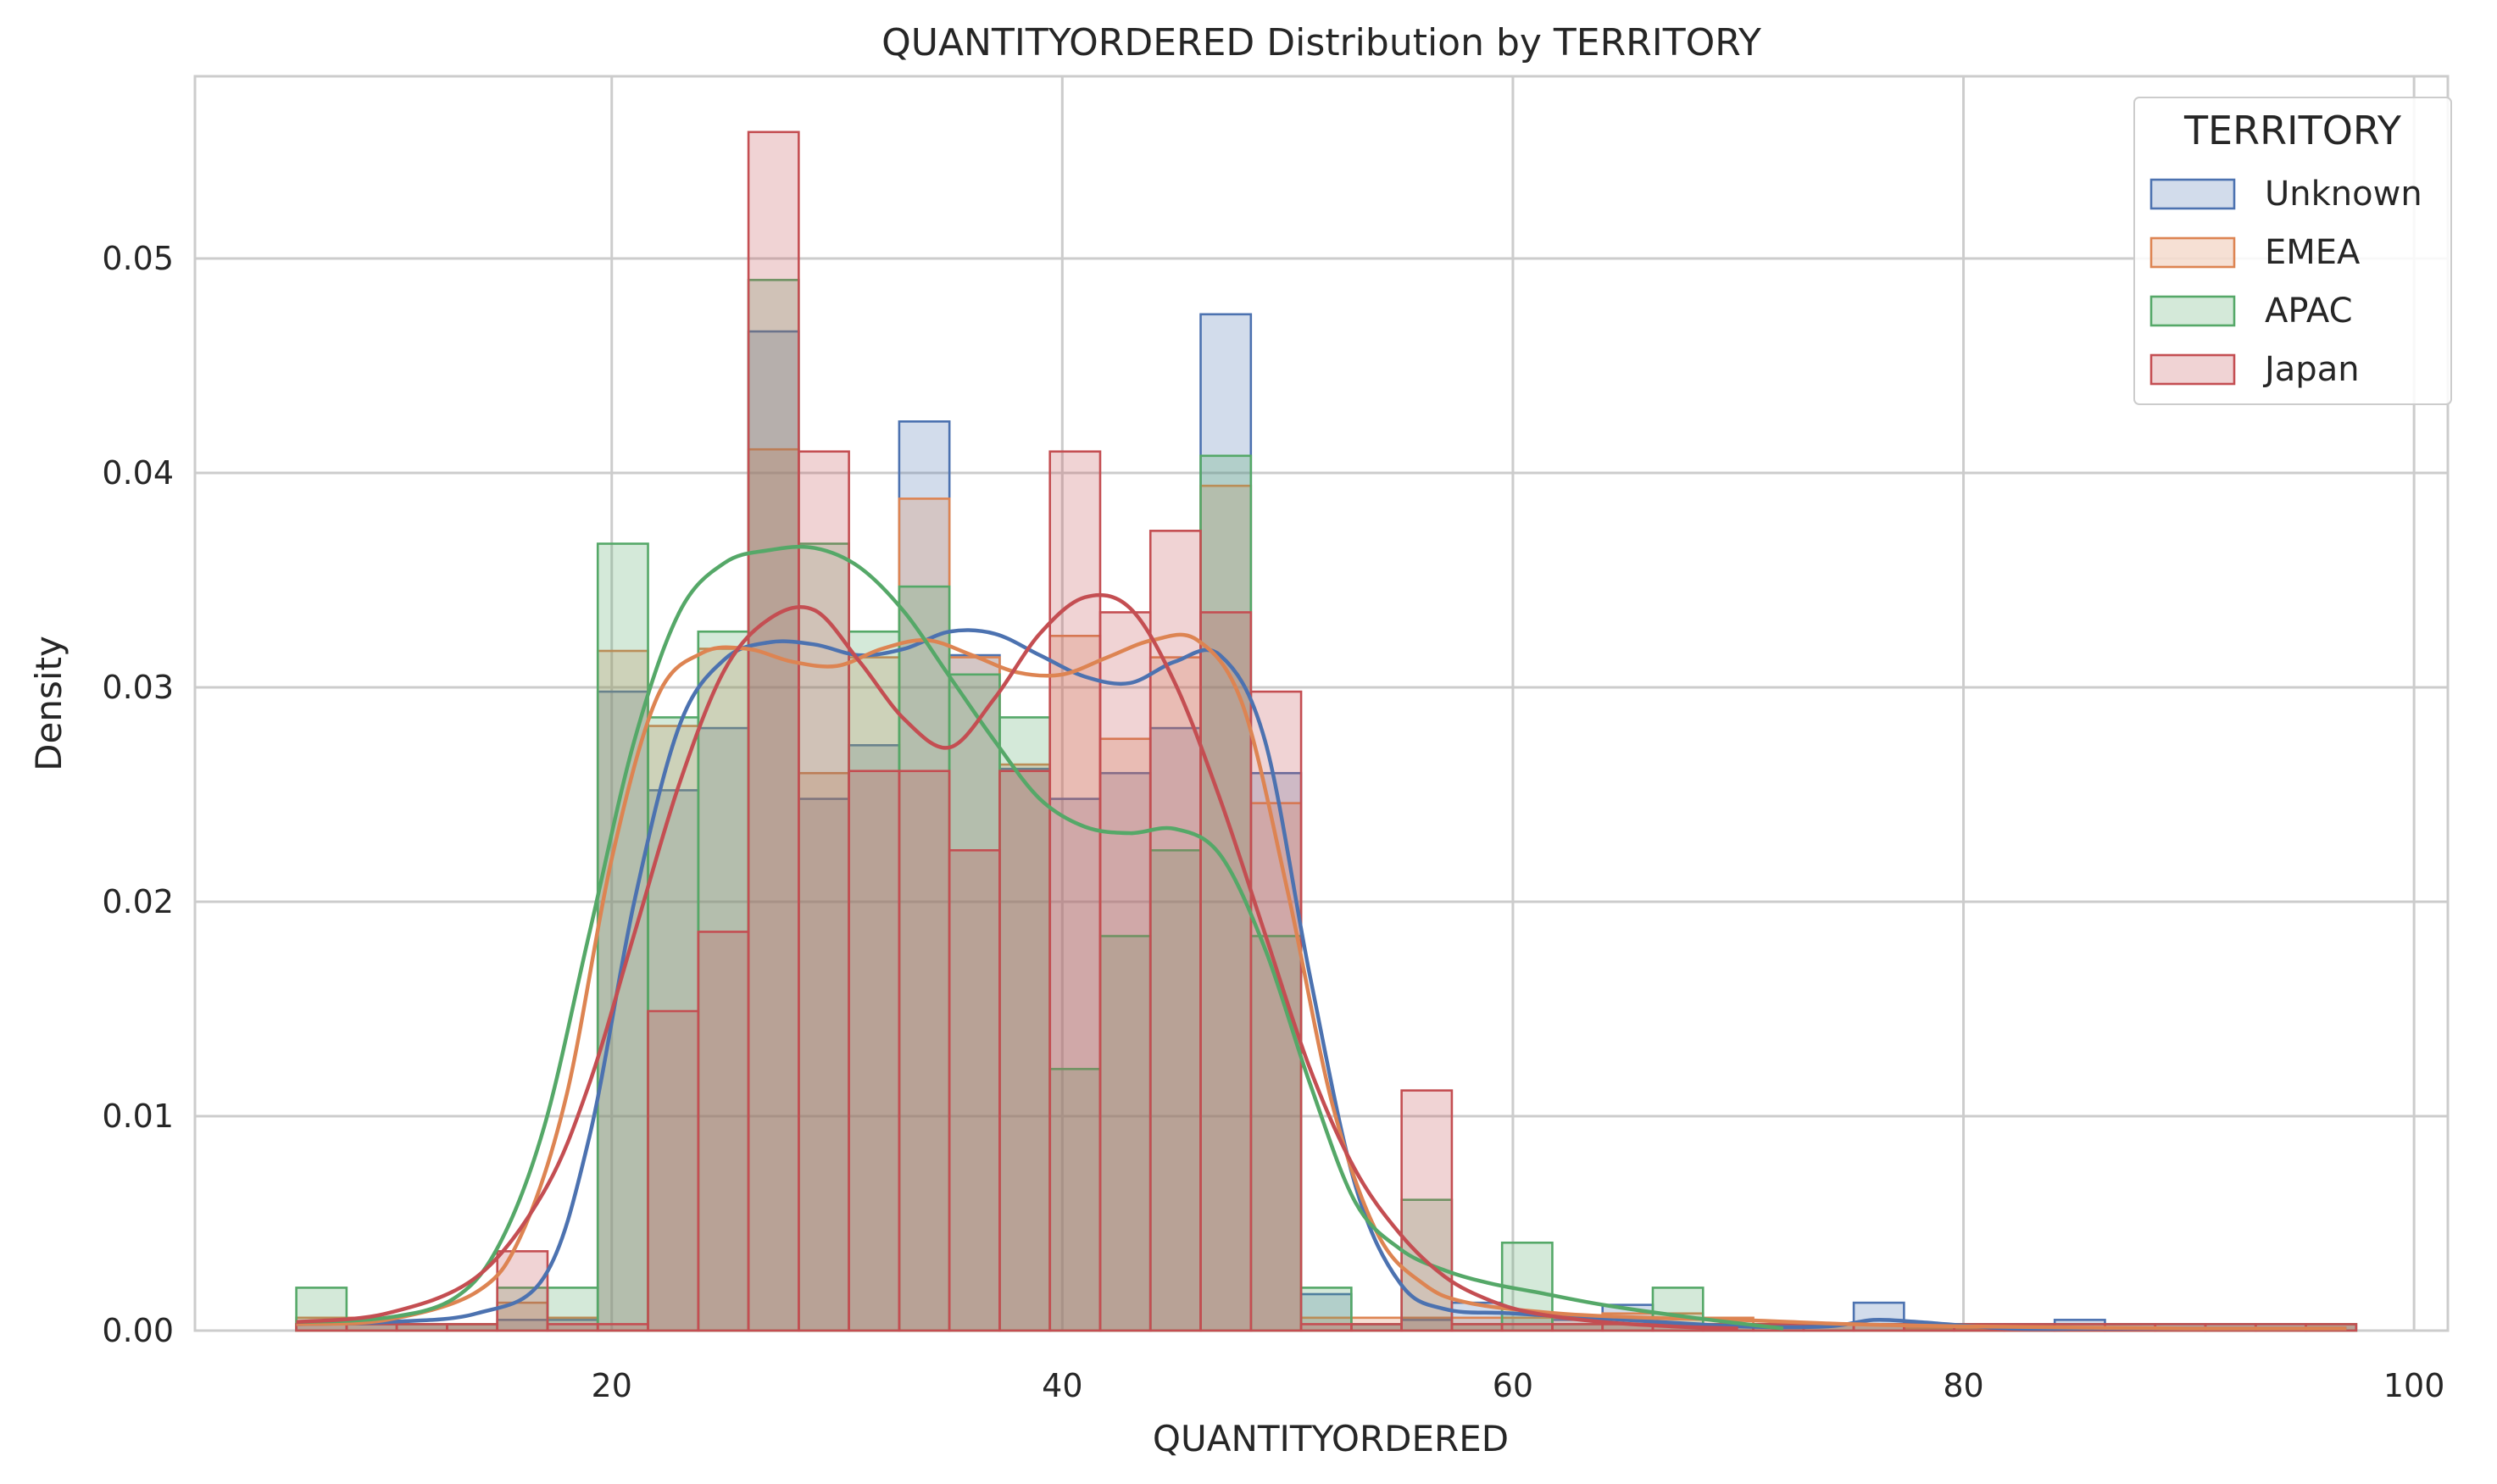 The image size is (2497, 1484). I want to click on legend-label-unknown: Unknown, so click(2343, 195).